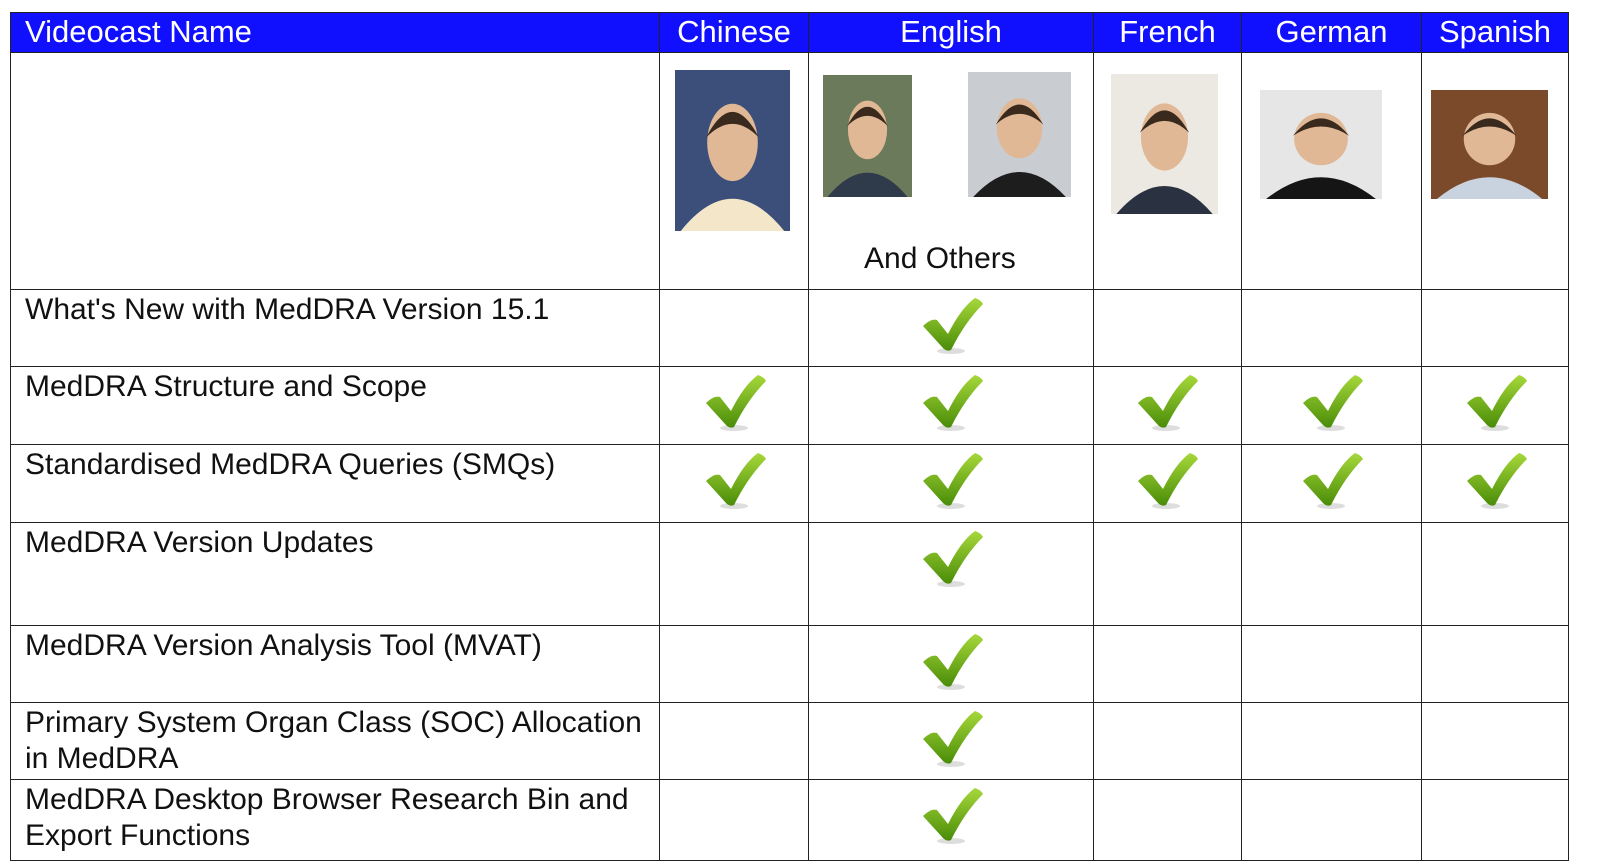 Image resolution: width=1597 pixels, height=868 pixels. What do you see at coordinates (1331, 32) in the screenshot?
I see `header-cell: German` at bounding box center [1331, 32].